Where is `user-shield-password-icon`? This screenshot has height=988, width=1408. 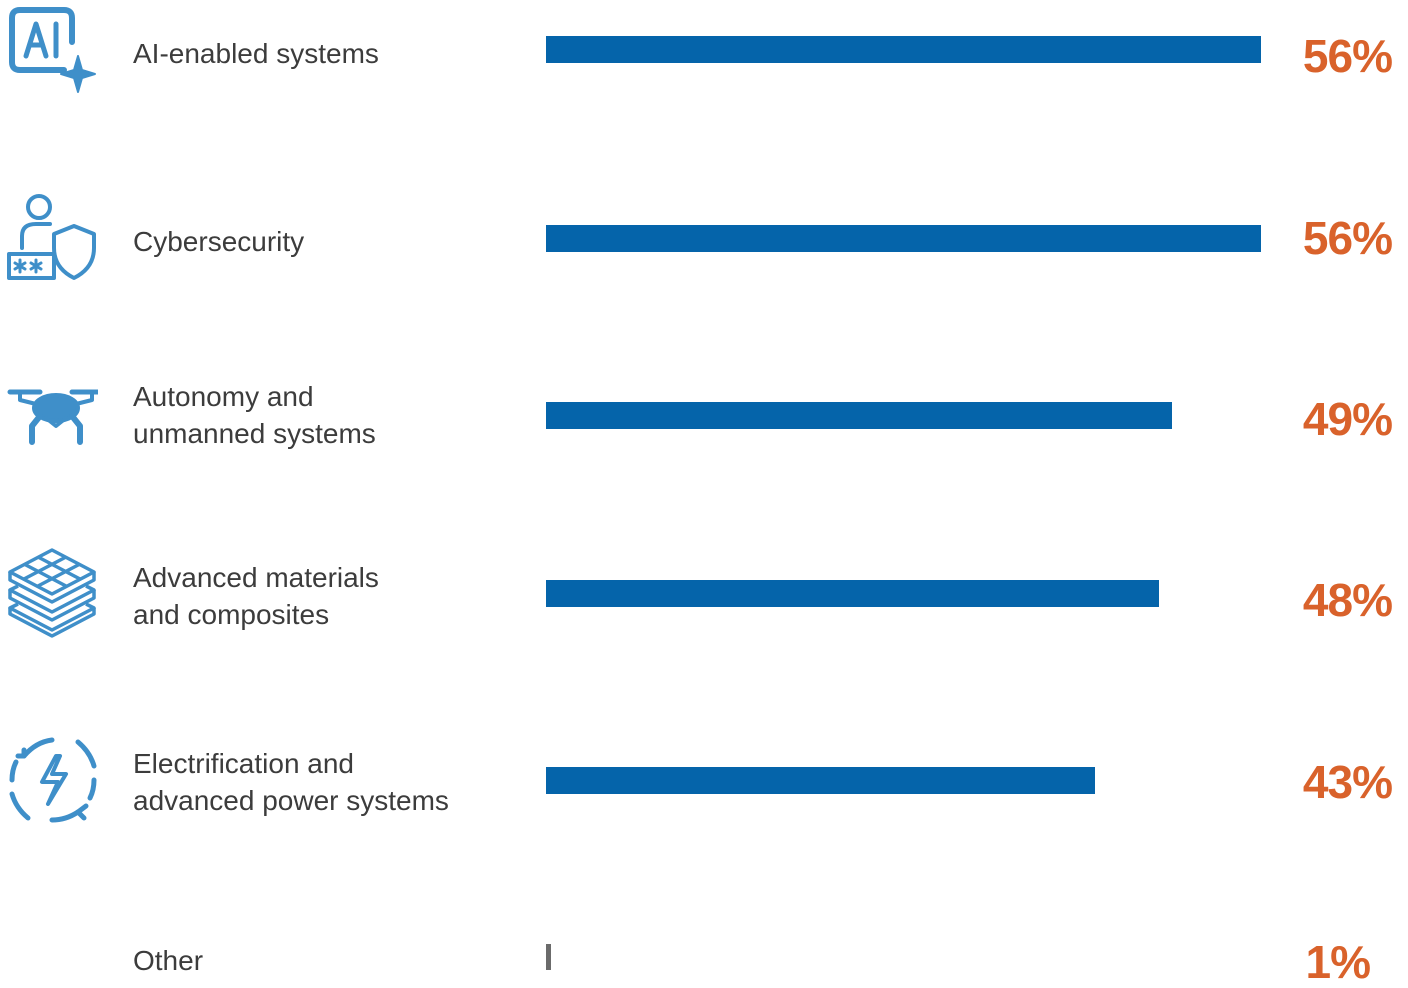 user-shield-password-icon is located at coordinates (52, 238).